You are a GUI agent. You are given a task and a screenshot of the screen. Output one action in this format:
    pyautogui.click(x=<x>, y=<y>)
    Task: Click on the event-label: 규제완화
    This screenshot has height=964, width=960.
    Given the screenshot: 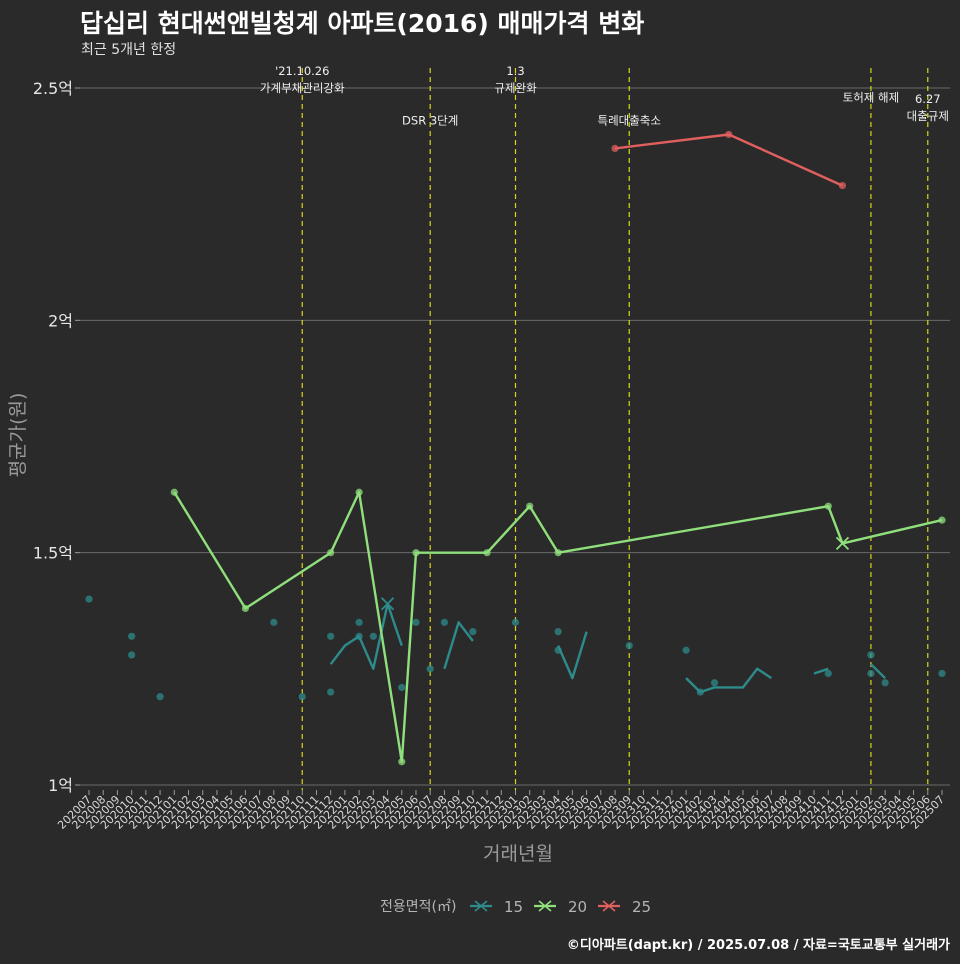 What is the action you would take?
    pyautogui.click(x=515, y=88)
    